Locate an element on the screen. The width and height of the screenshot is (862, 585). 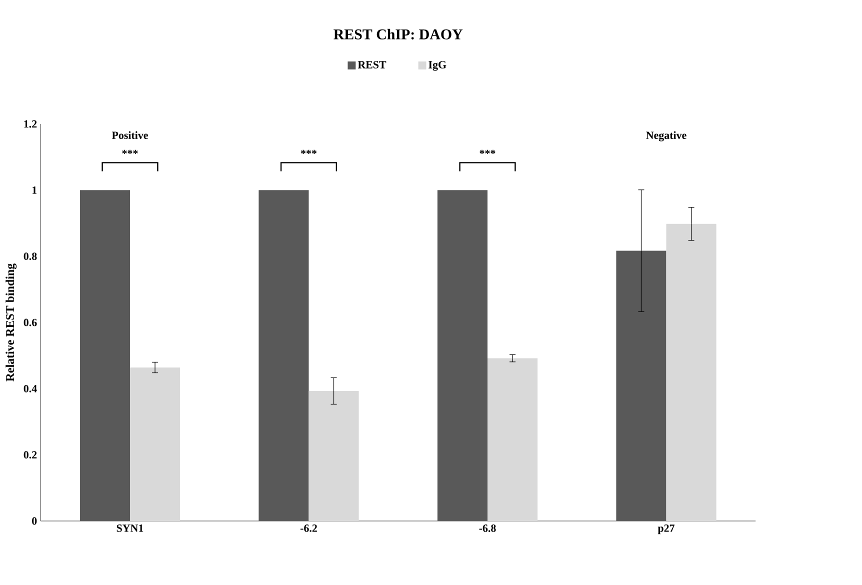
y-tick-label: 0.2 is located at coordinates (30, 455).